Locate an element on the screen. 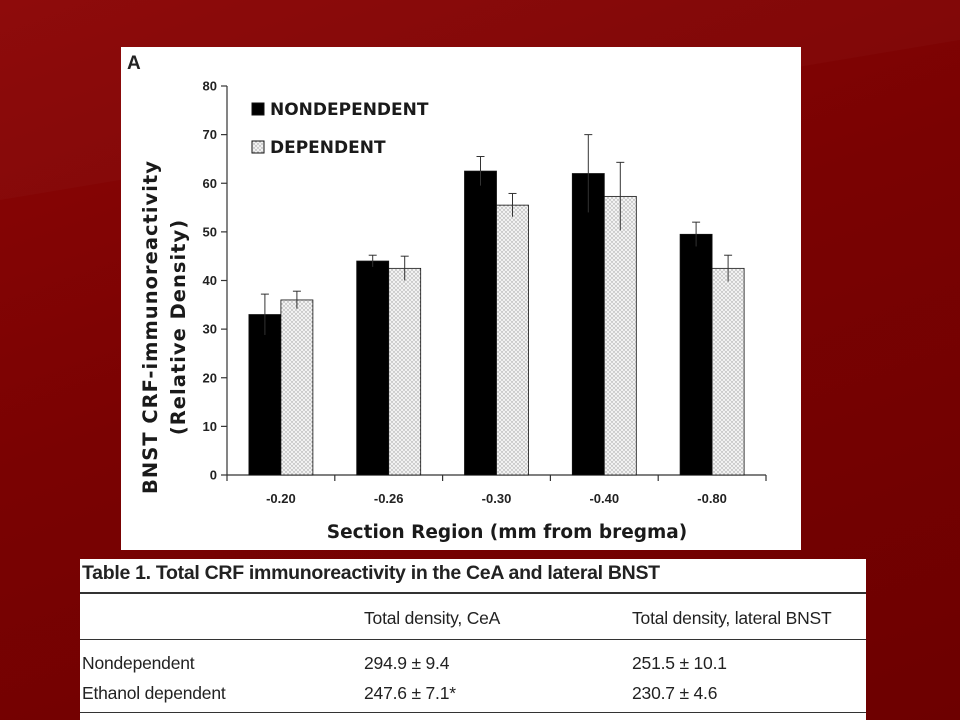 The height and width of the screenshot is (720, 960). column-header: Total density, CeA is located at coordinates (432, 618).